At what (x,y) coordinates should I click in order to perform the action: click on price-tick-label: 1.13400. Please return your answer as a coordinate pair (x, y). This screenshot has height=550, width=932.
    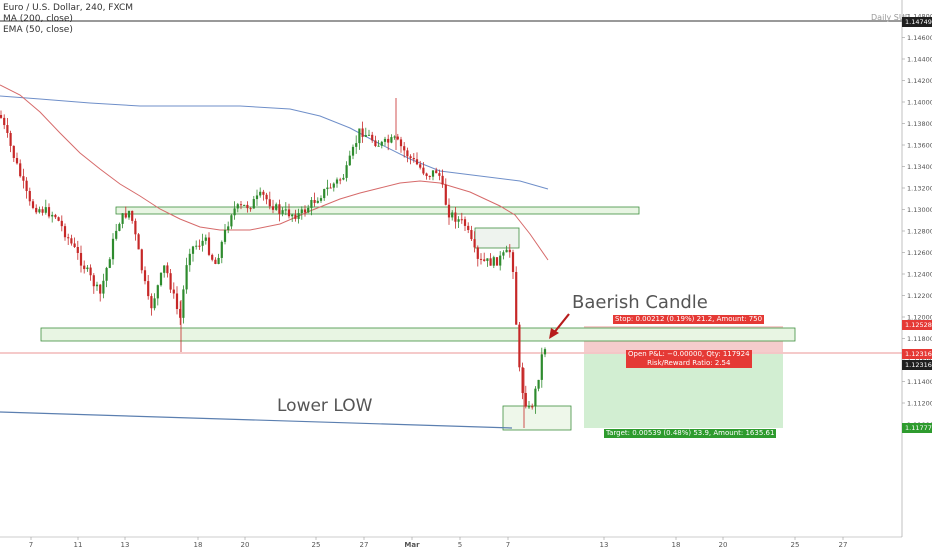
    Looking at the image, I should click on (919, 167).